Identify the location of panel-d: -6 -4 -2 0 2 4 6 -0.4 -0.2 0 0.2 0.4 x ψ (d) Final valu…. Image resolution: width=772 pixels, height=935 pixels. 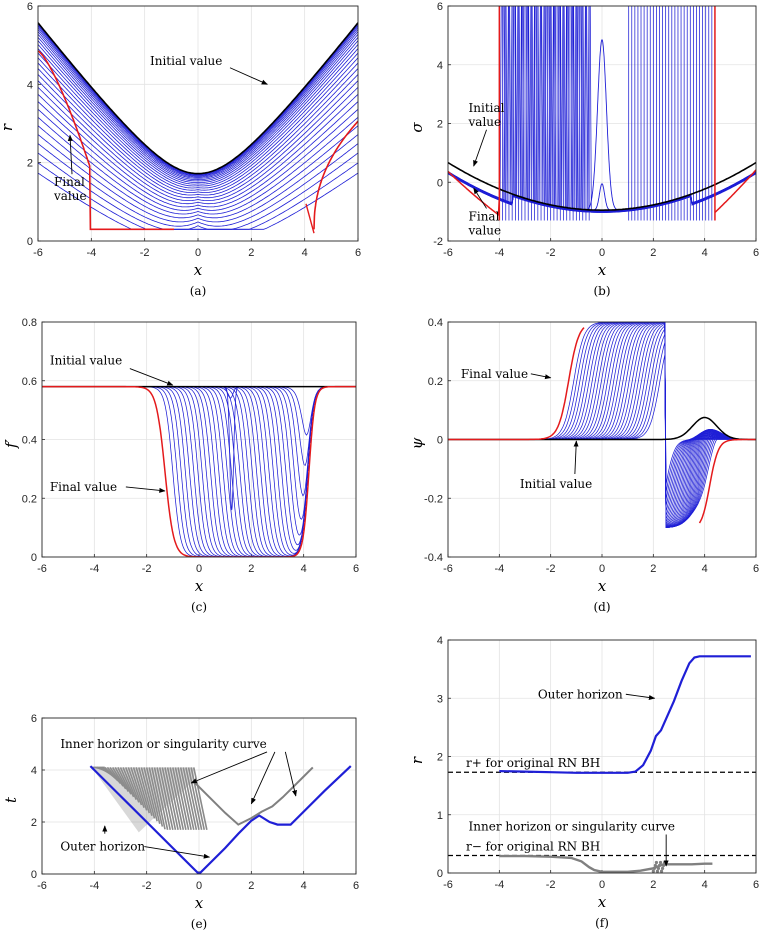
(583, 465).